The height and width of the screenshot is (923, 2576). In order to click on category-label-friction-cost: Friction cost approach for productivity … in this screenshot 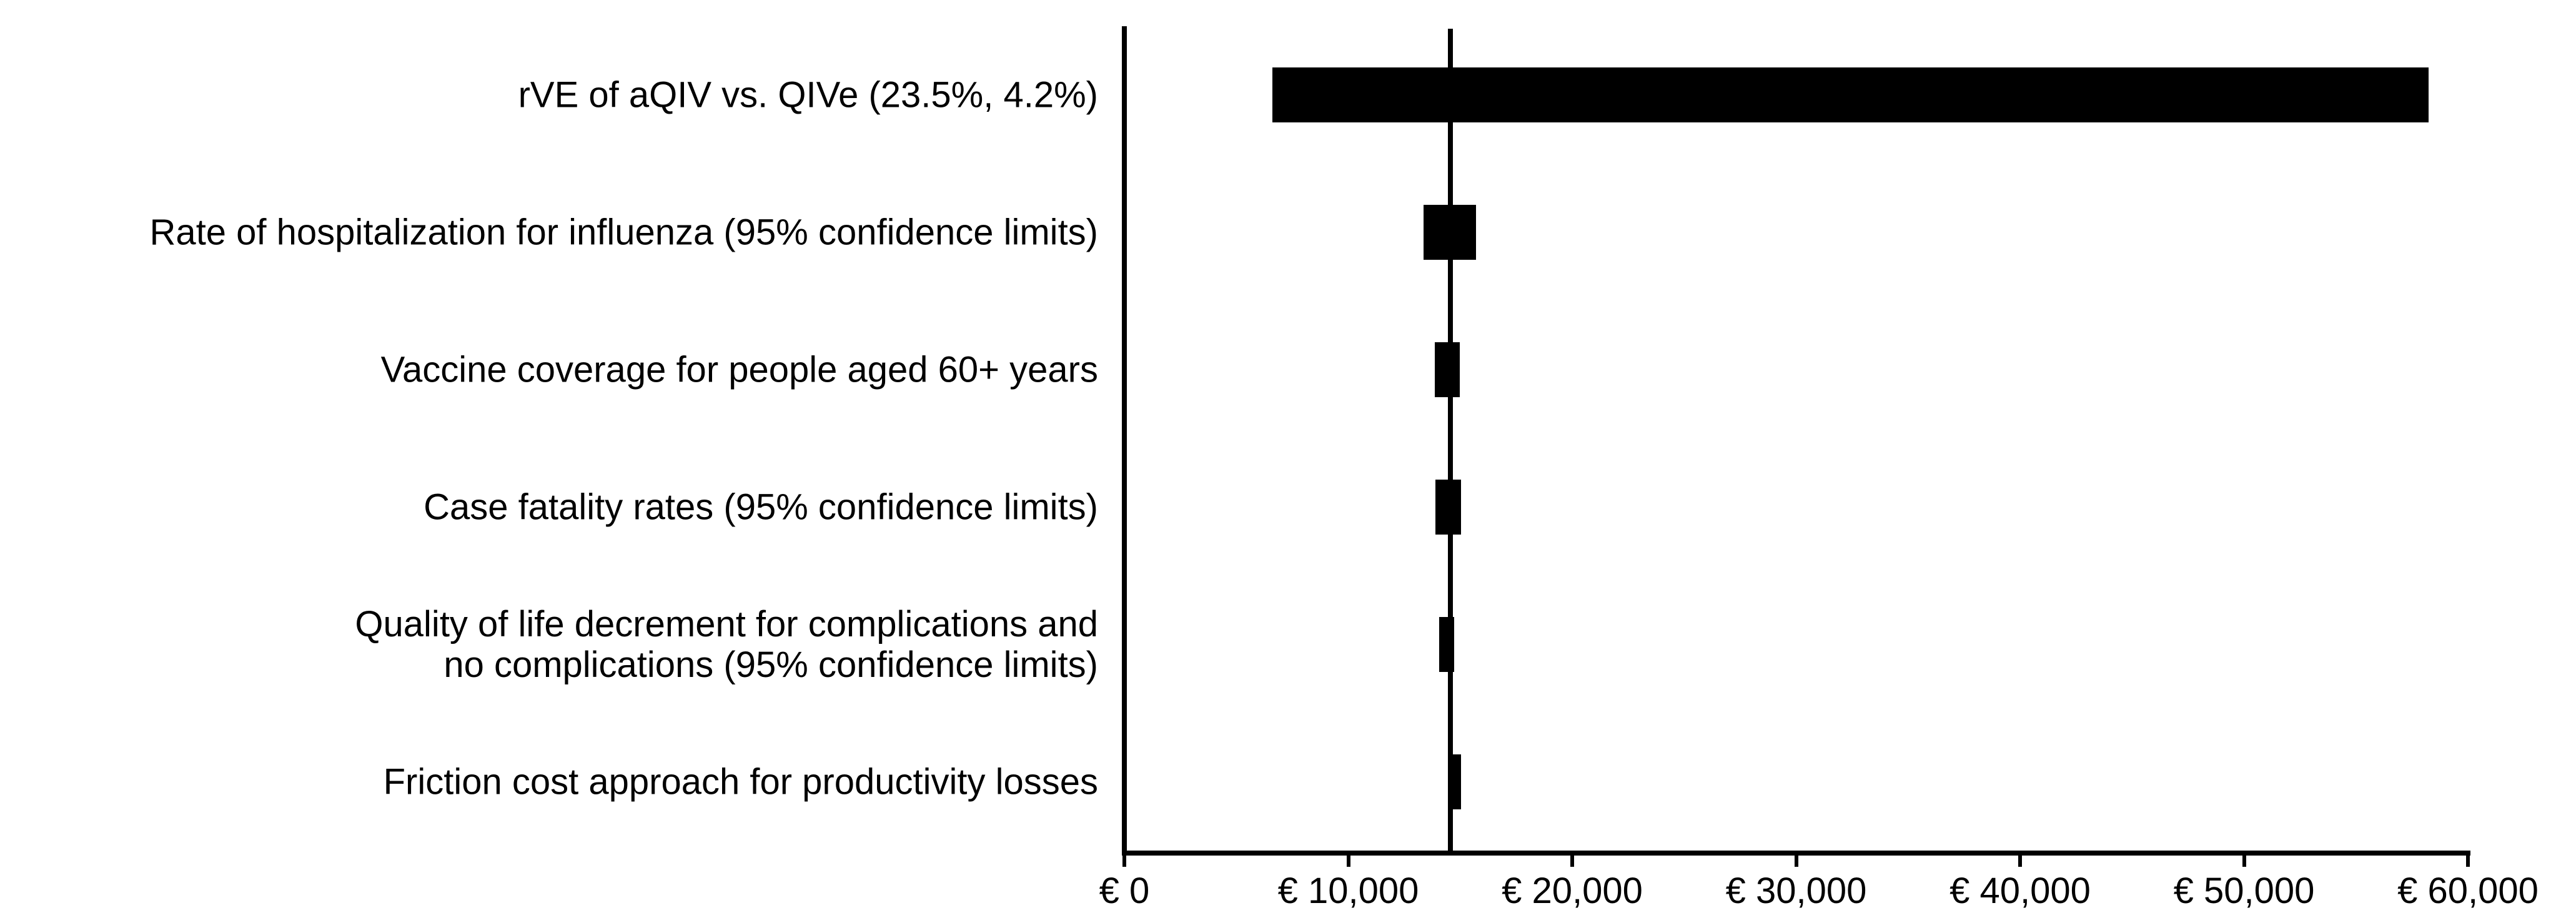, I will do `click(551, 781)`.